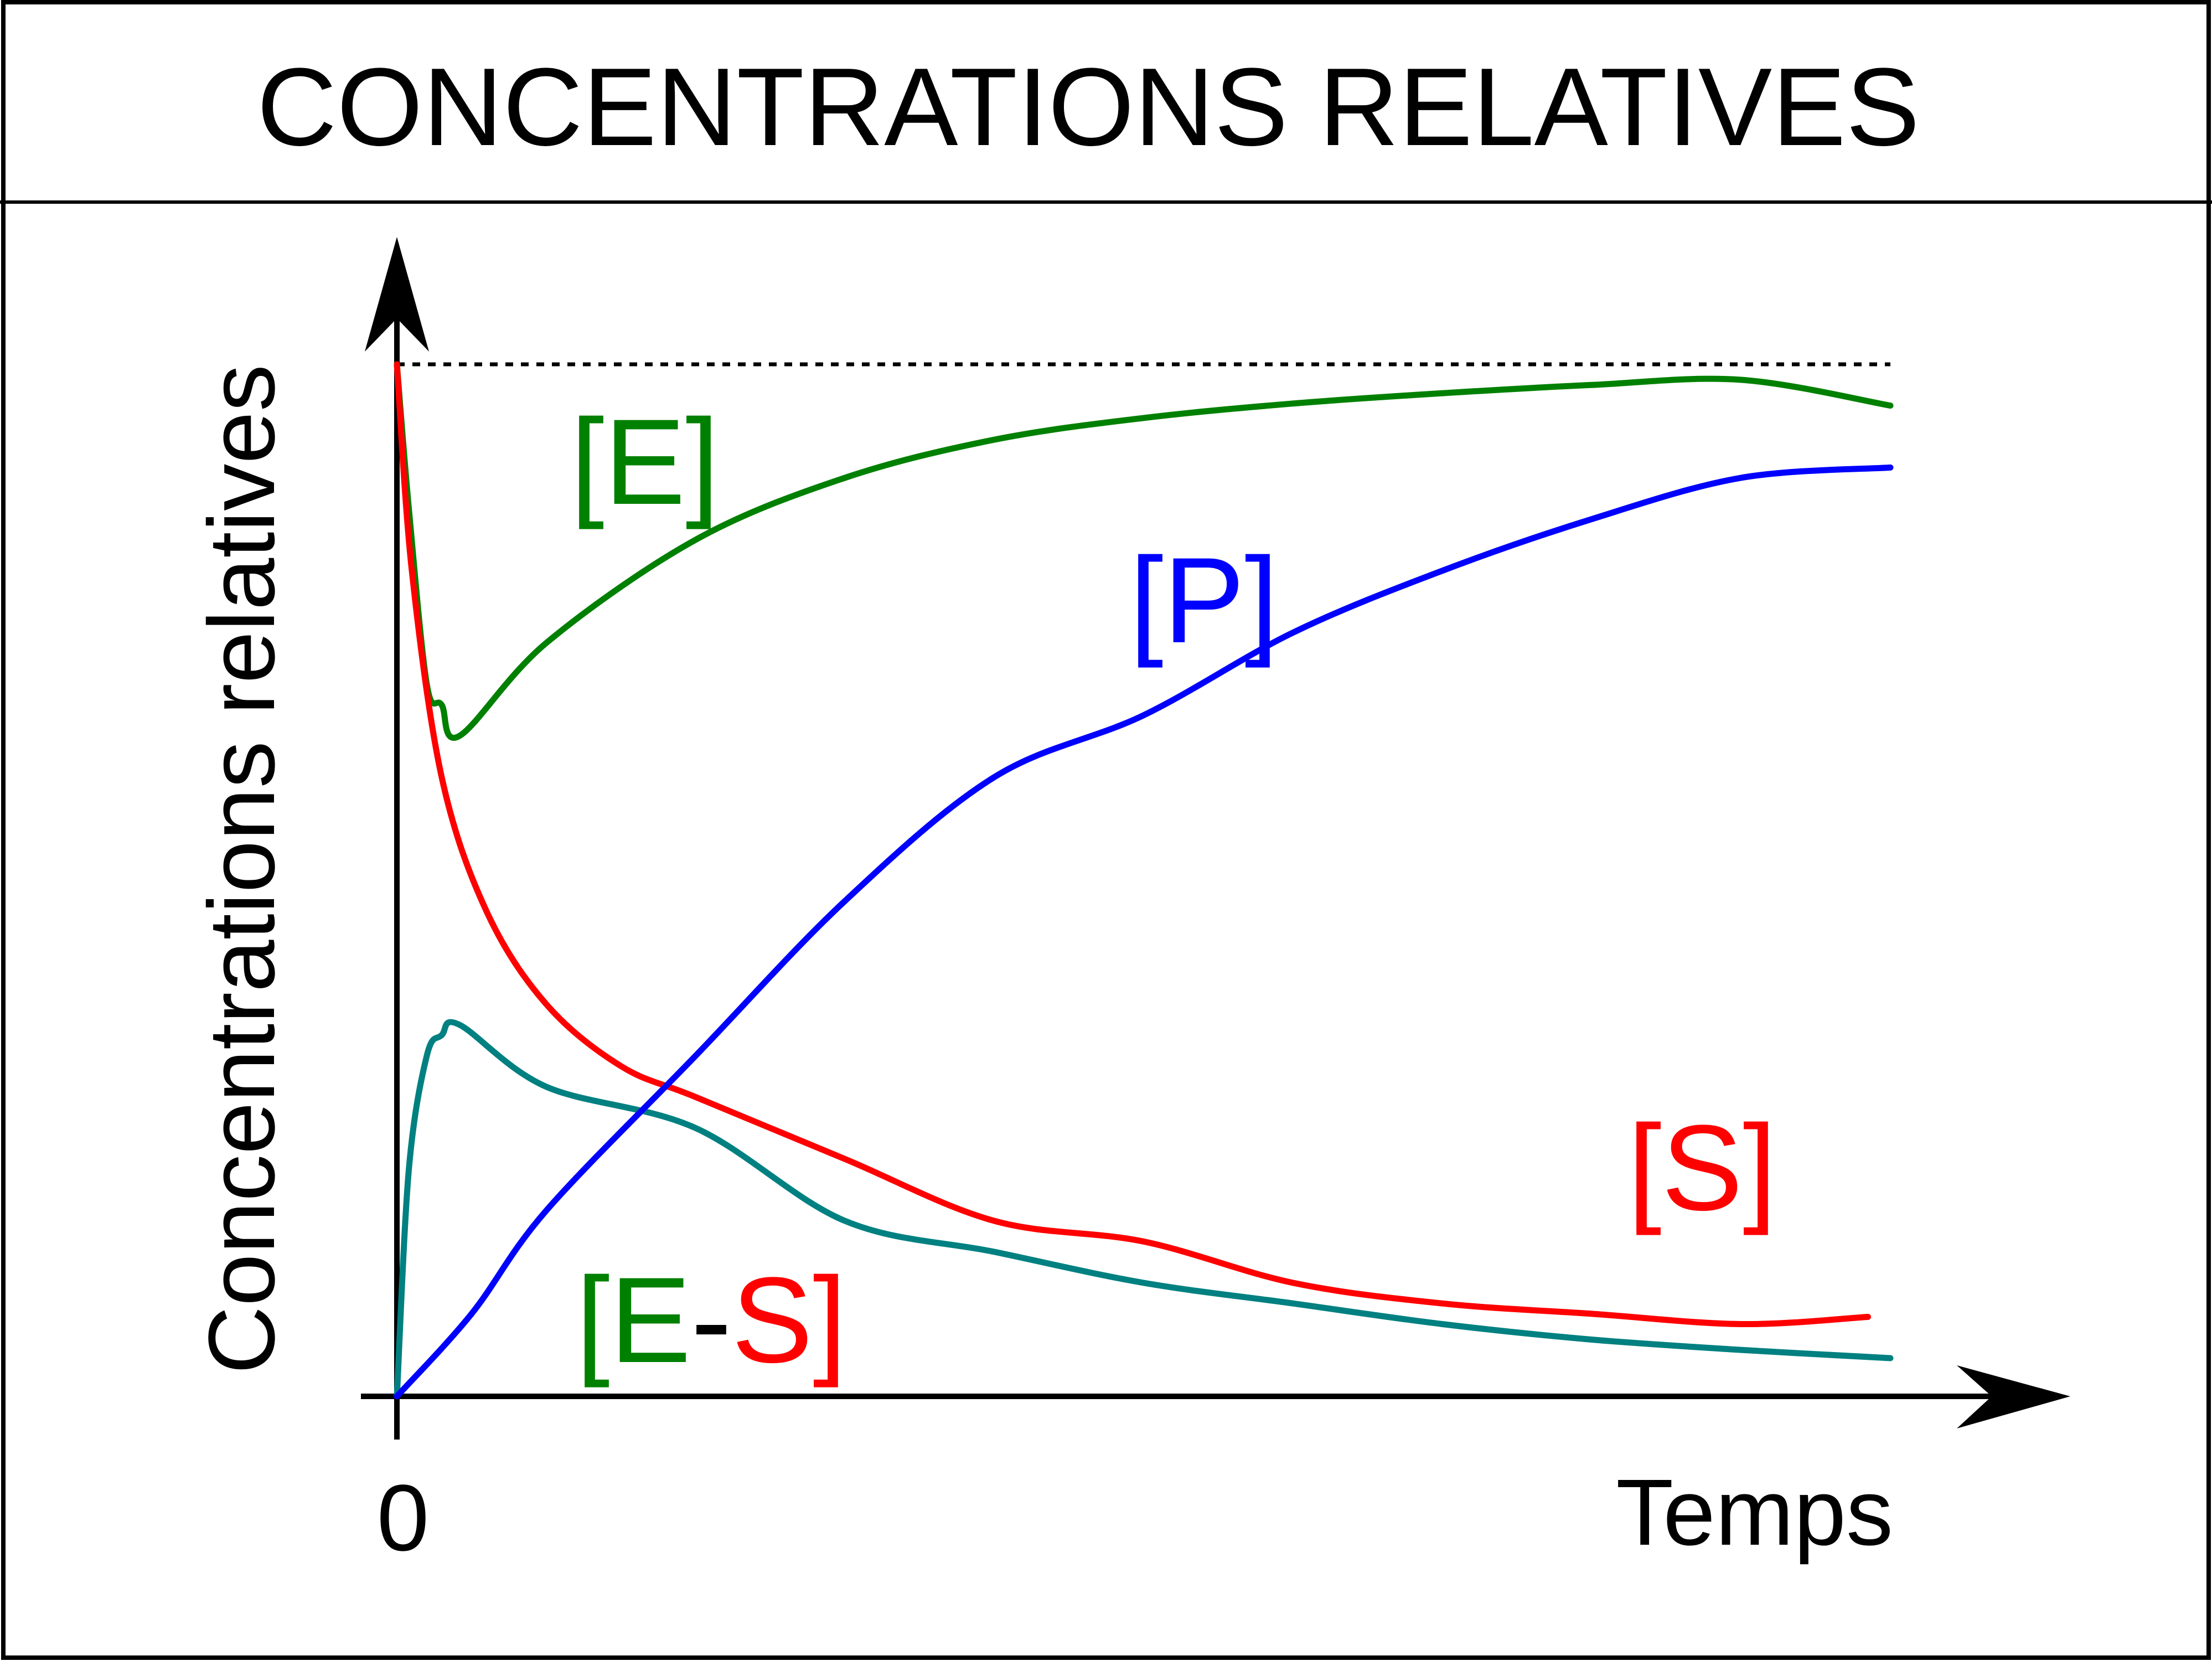 This screenshot has width=2212, height=1661. What do you see at coordinates (829, 1320) in the screenshot?
I see `label-es-bracket-close: ]` at bounding box center [829, 1320].